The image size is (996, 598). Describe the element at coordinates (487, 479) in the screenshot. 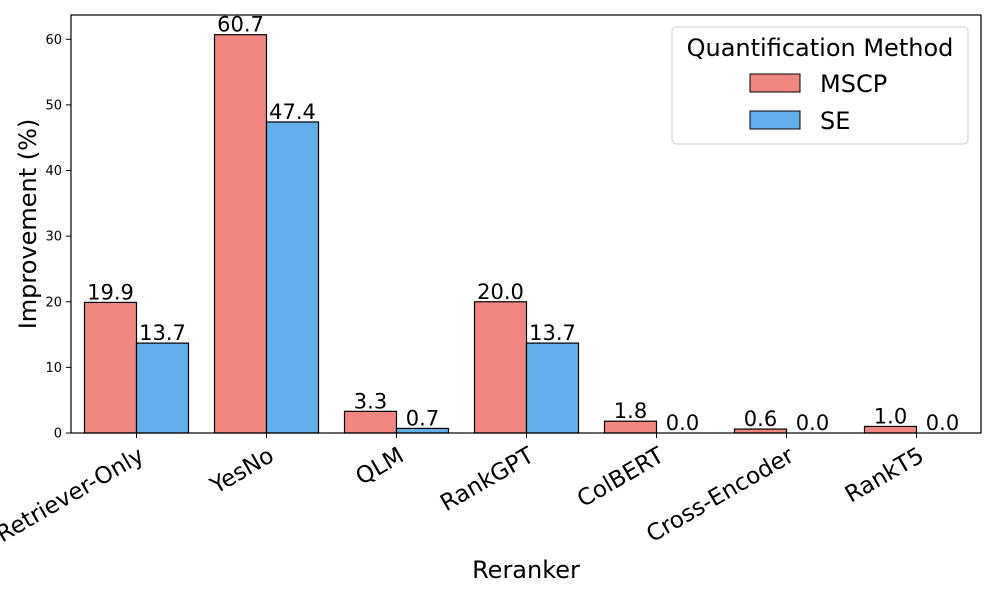

I see `x-tick-label-rankgpt: RankGPT` at that location.